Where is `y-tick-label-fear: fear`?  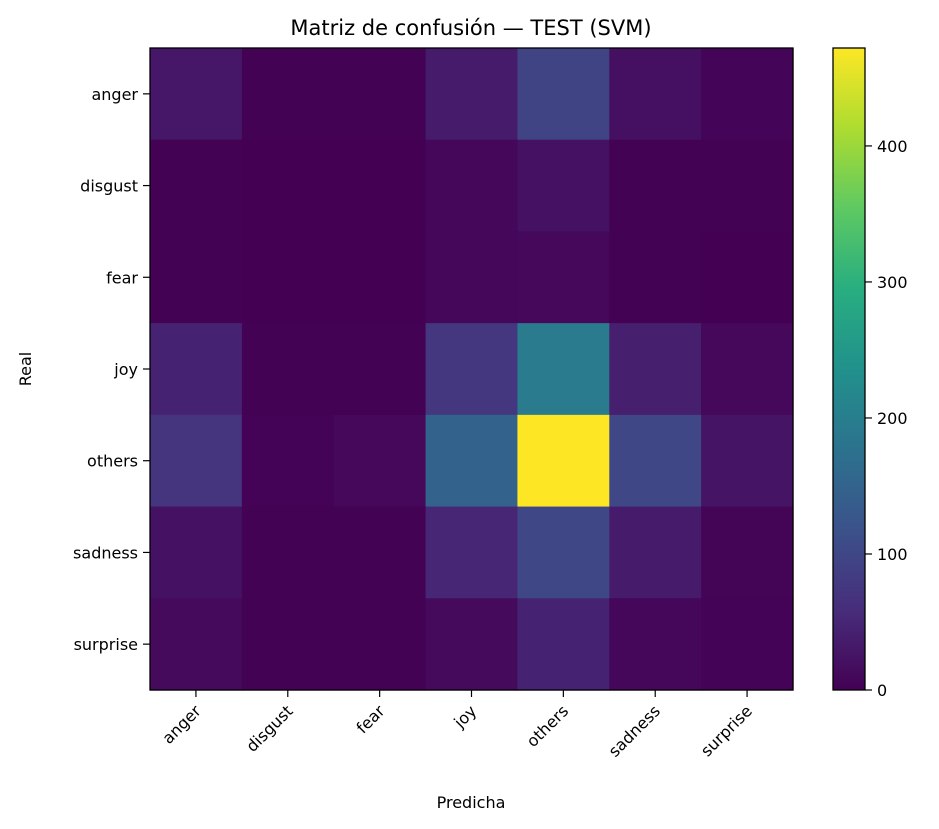
y-tick-label-fear: fear is located at coordinates (122, 277).